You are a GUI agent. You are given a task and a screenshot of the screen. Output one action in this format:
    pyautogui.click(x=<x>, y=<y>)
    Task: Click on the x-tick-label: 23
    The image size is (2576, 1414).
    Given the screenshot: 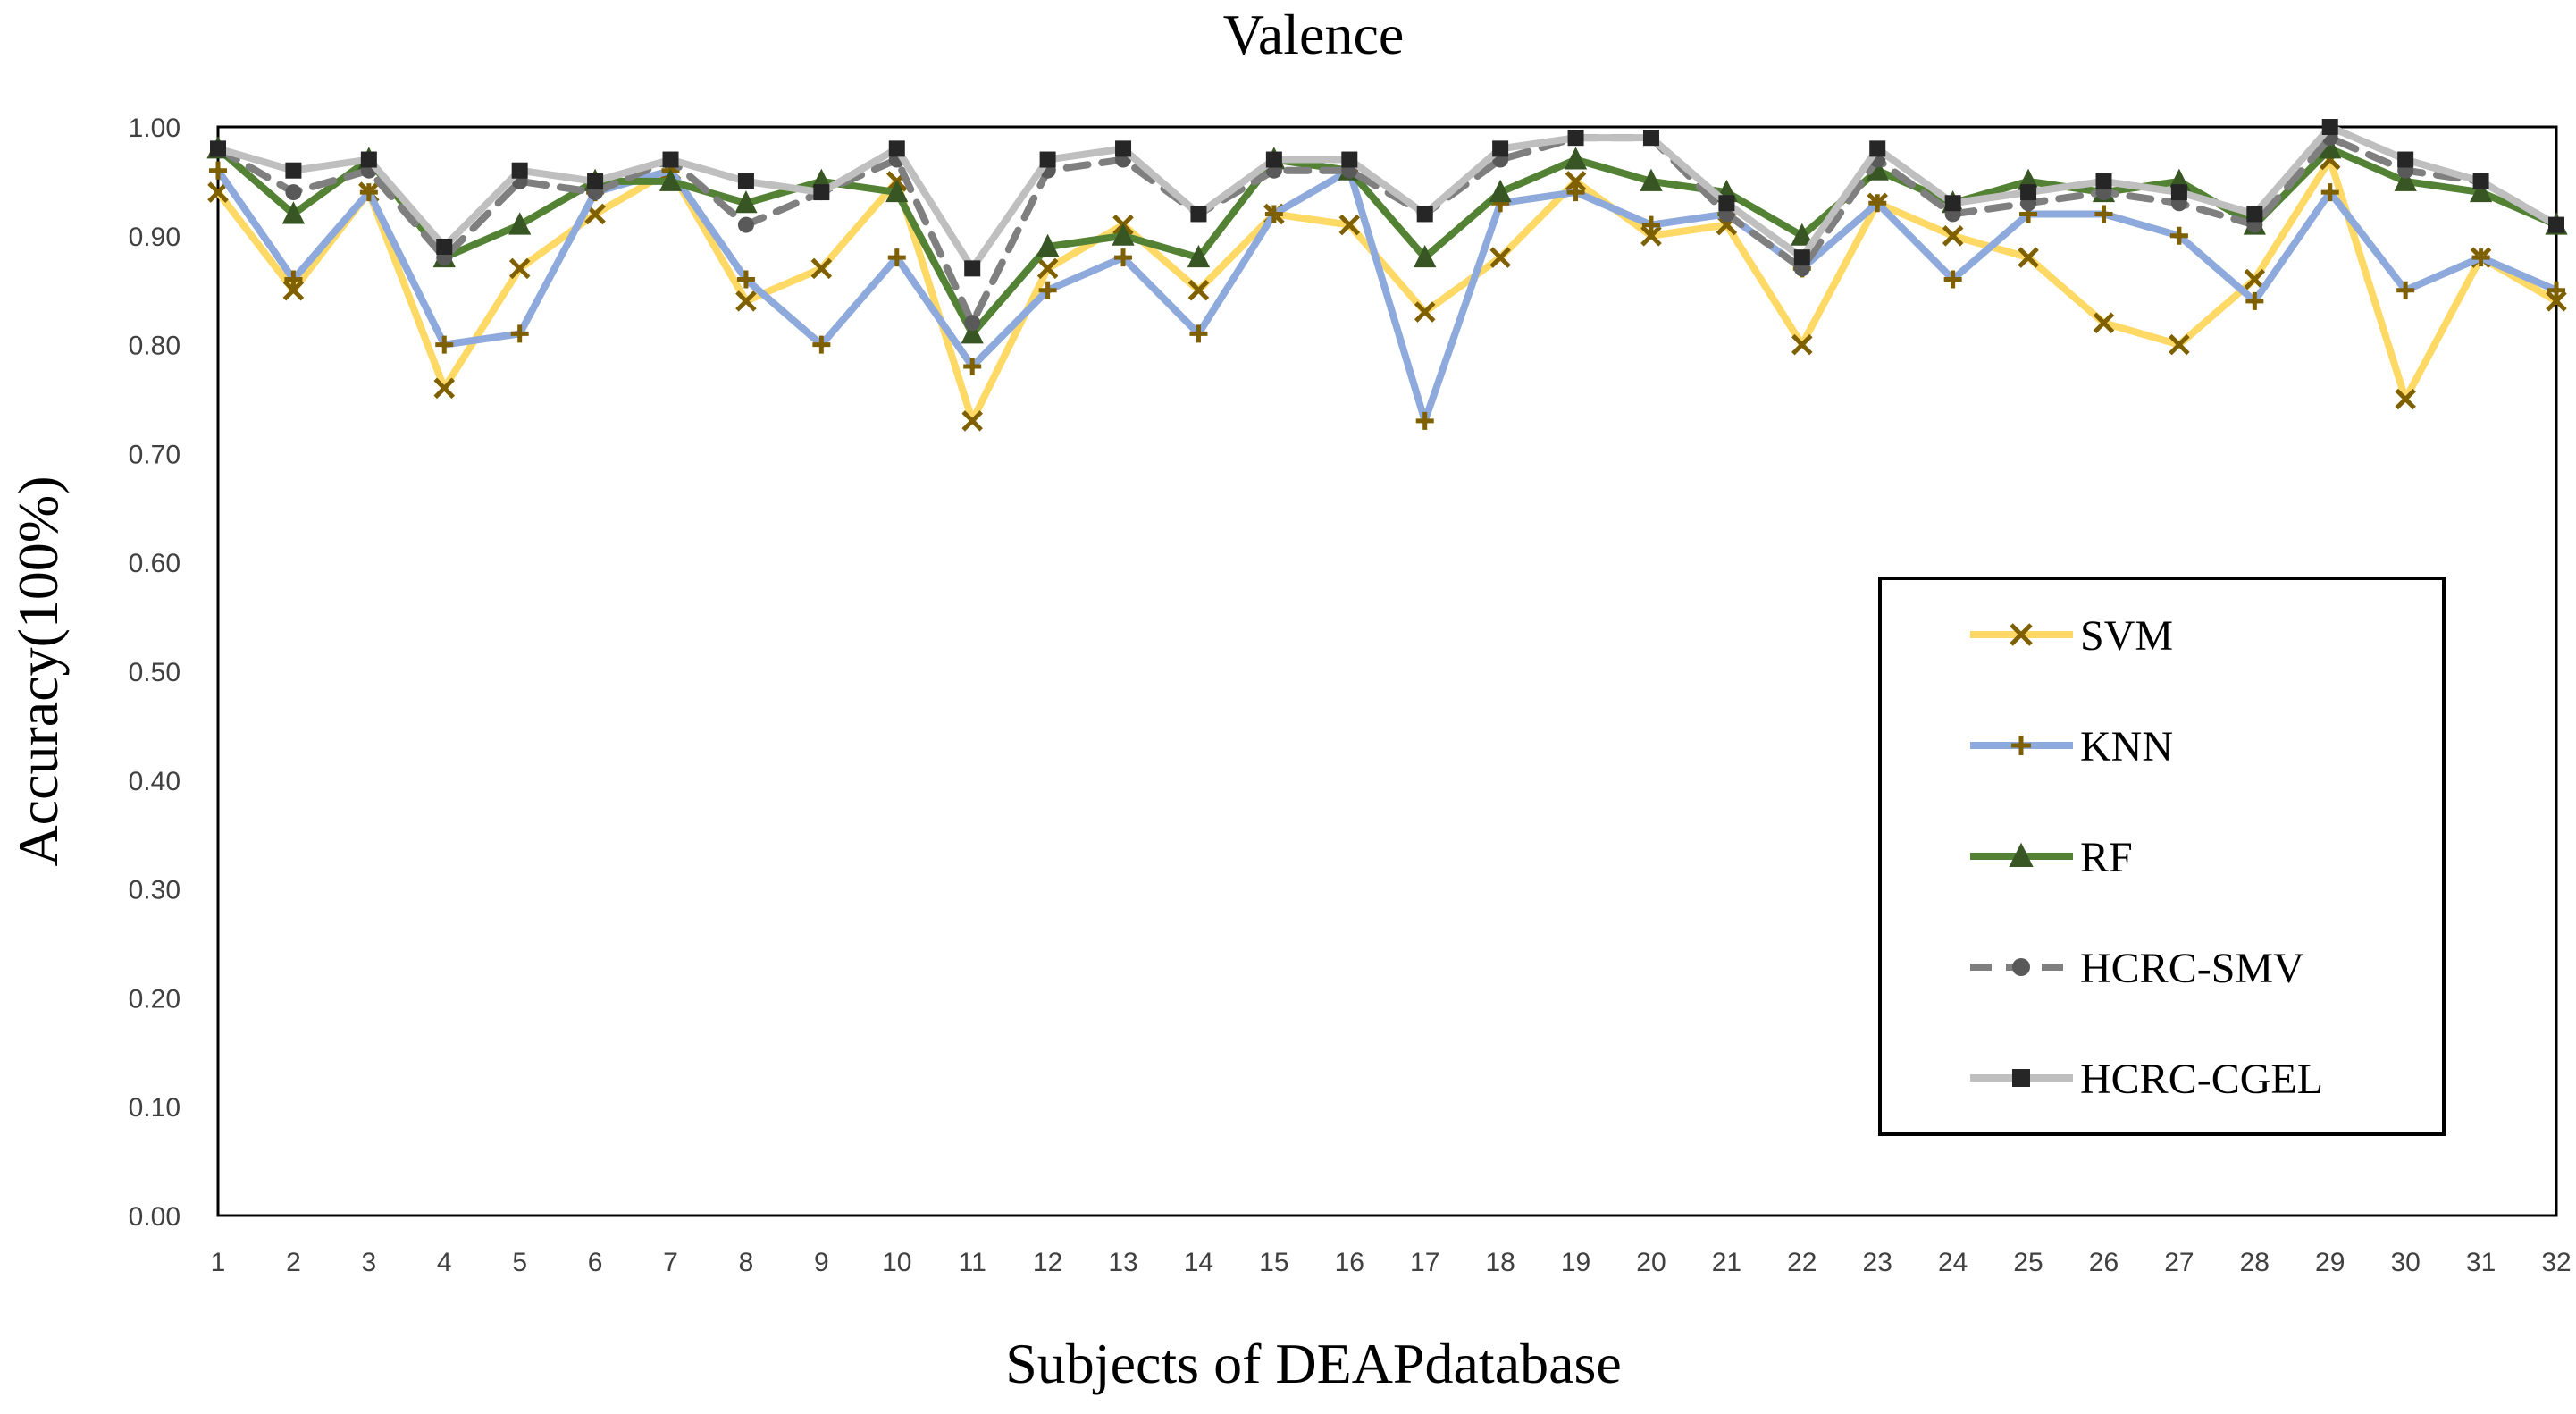 What is the action you would take?
    pyautogui.click(x=1877, y=1263)
    